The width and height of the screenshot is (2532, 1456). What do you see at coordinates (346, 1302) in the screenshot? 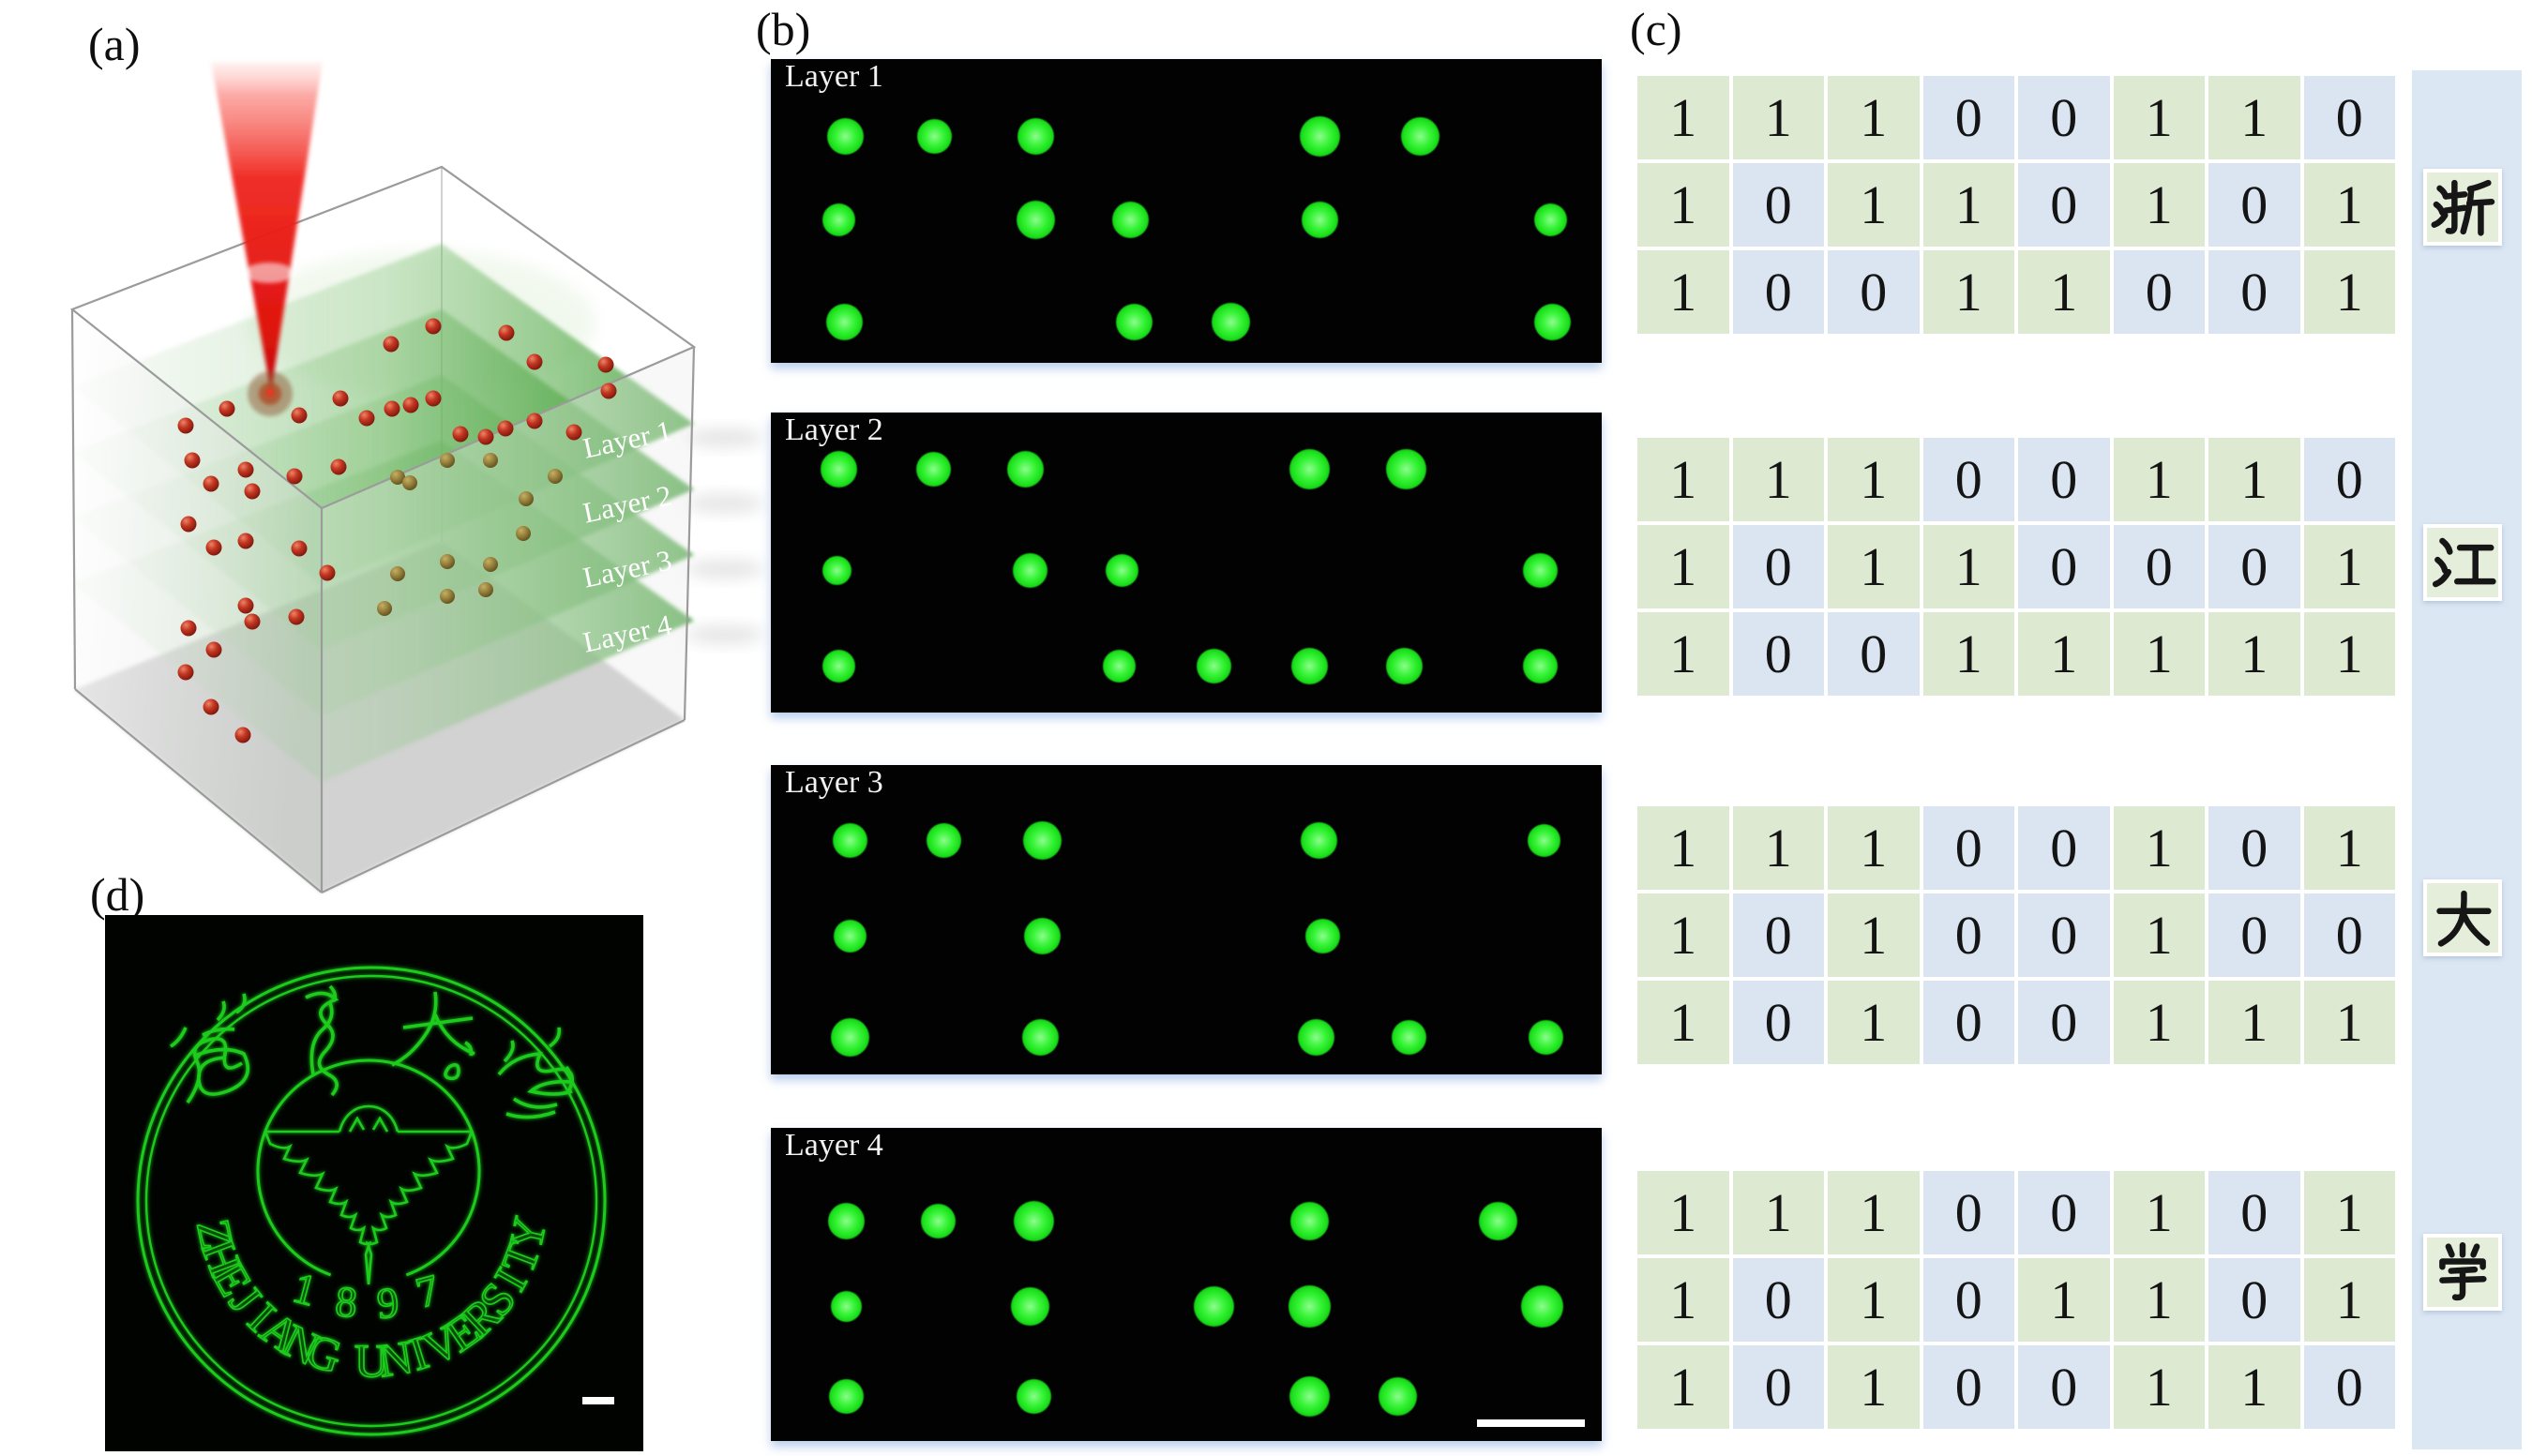
I see `svg-text: 8` at bounding box center [346, 1302].